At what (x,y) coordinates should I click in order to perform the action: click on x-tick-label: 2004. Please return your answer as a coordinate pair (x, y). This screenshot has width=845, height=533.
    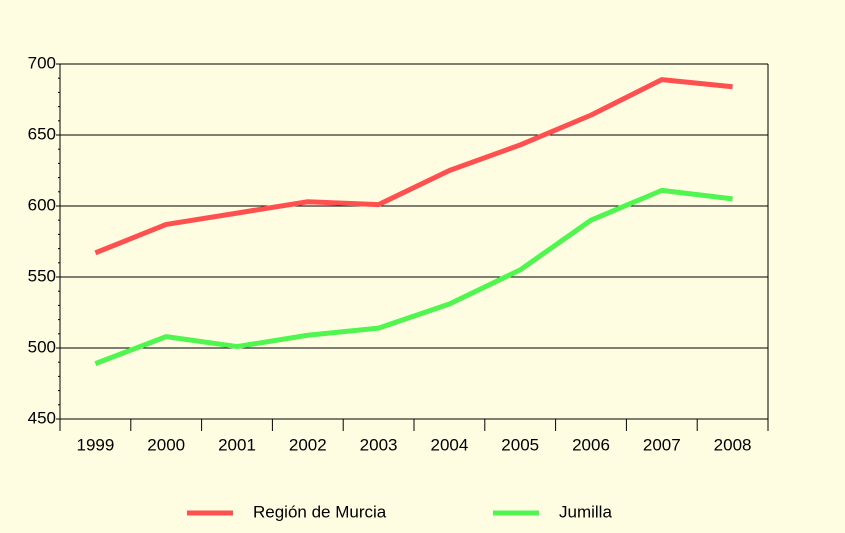
    Looking at the image, I should click on (449, 444).